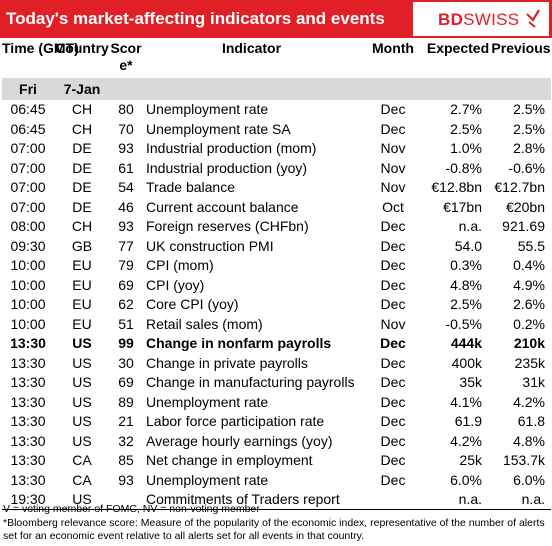  What do you see at coordinates (529, 479) in the screenshot?
I see `cell-previous: 6.0%` at bounding box center [529, 479].